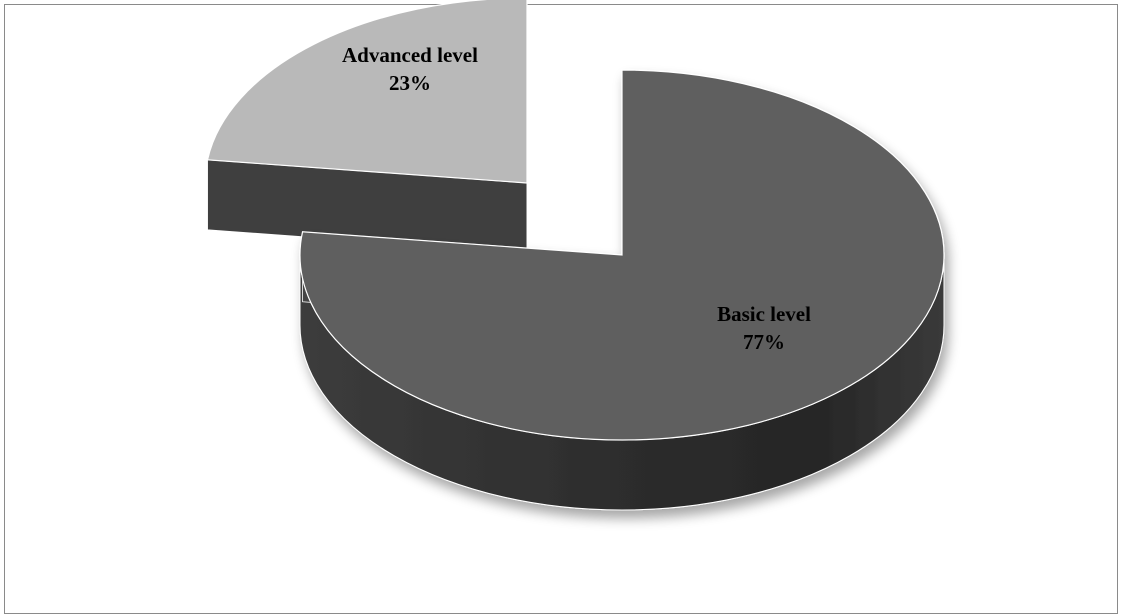 The image size is (1125, 614). What do you see at coordinates (764, 314) in the screenshot?
I see `slice-category-label: Basic level` at bounding box center [764, 314].